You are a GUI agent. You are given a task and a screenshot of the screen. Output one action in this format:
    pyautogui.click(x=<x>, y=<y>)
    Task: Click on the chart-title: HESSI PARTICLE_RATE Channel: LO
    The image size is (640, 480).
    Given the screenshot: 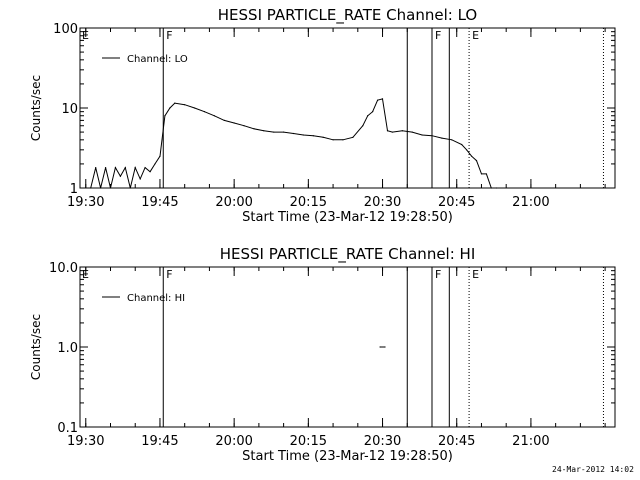 What is the action you would take?
    pyautogui.click(x=347, y=15)
    